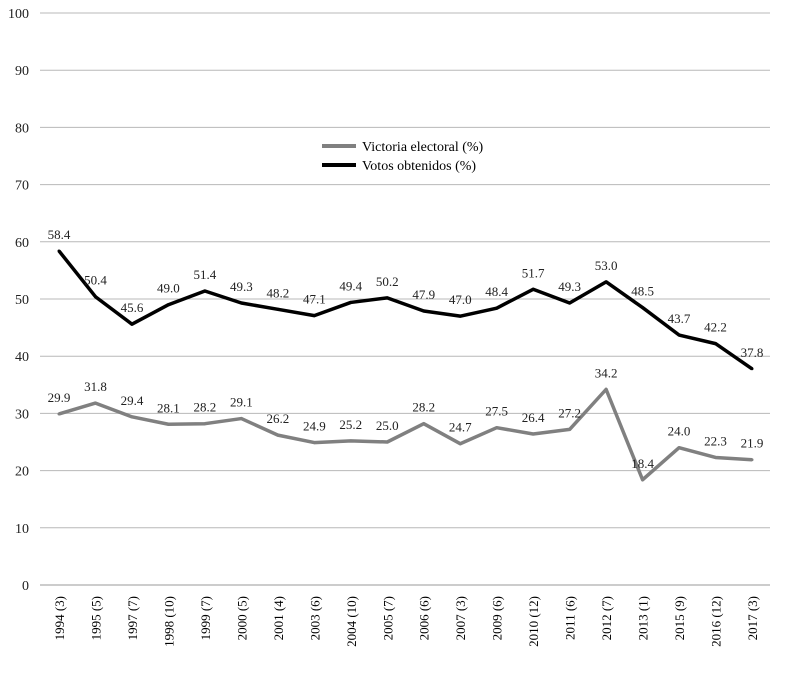 The image size is (800, 674). What do you see at coordinates (423, 294) in the screenshot?
I see `data-label: 47.9` at bounding box center [423, 294].